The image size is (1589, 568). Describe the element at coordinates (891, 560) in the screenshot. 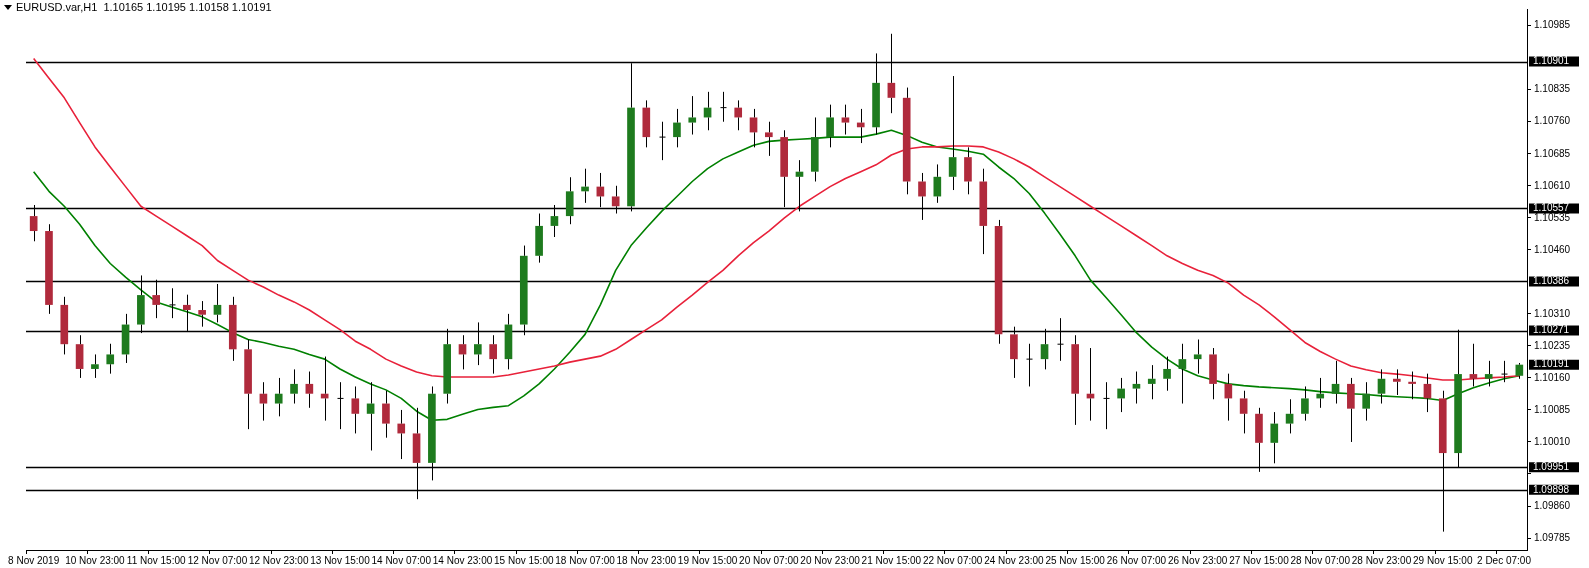

I see `x-tick-label: 21 Nov 15:00` at that location.